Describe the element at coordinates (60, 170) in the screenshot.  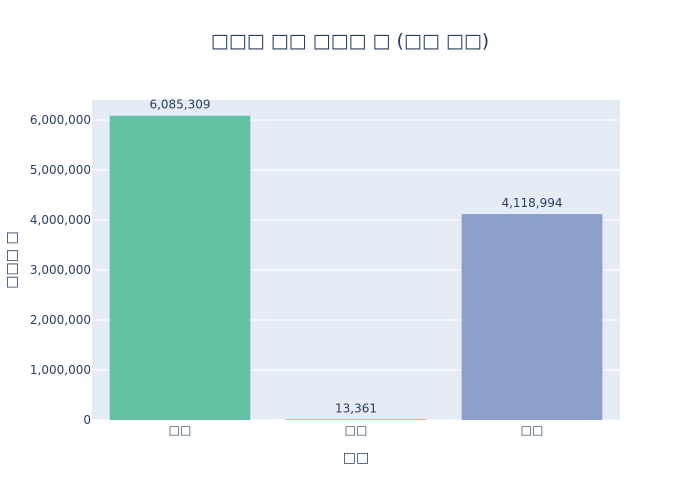
I see `y-tick-label: 5,000,000` at that location.